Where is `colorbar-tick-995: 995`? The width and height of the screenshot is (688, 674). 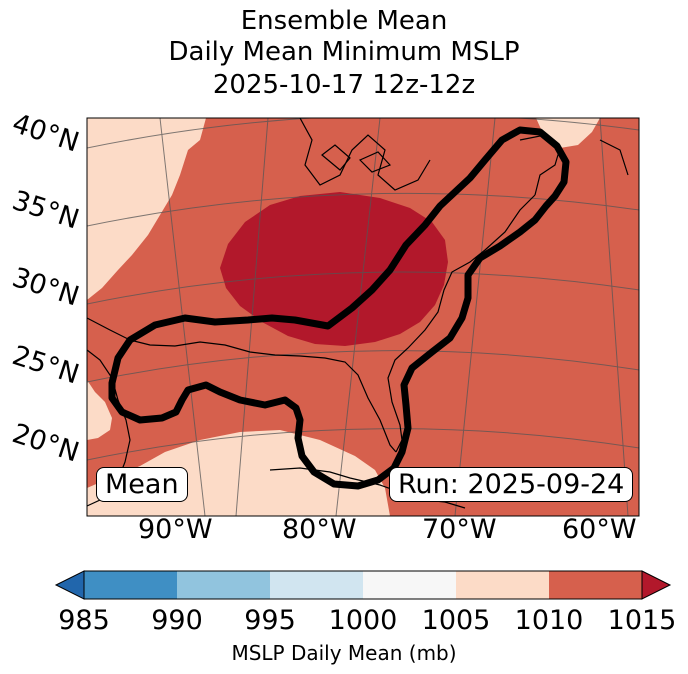
colorbar-tick-995: 995 is located at coordinates (270, 620).